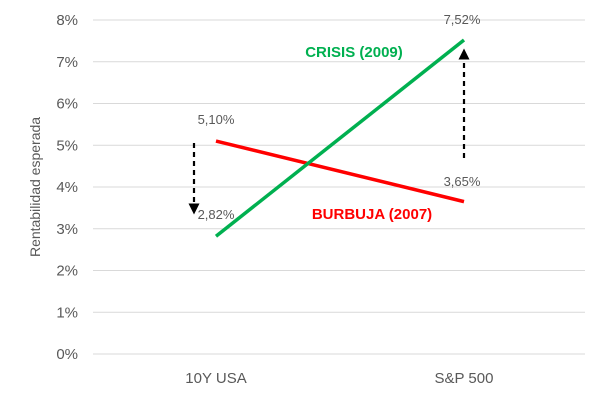 The image size is (606, 400). What do you see at coordinates (354, 52) in the screenshot?
I see `series-label: CRISIS (2009)` at bounding box center [354, 52].